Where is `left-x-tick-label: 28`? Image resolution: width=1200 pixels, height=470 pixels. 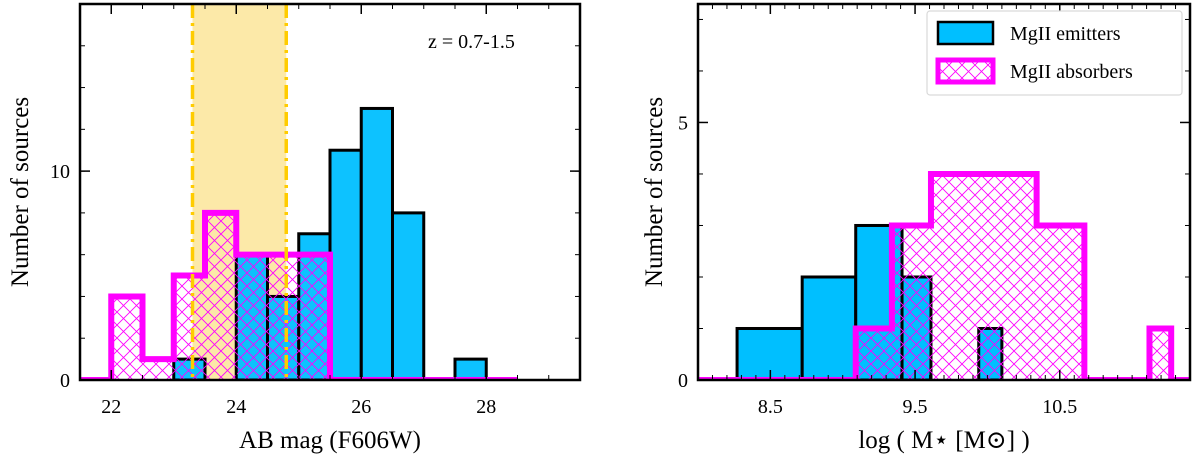 left-x-tick-label: 28 is located at coordinates (486, 407).